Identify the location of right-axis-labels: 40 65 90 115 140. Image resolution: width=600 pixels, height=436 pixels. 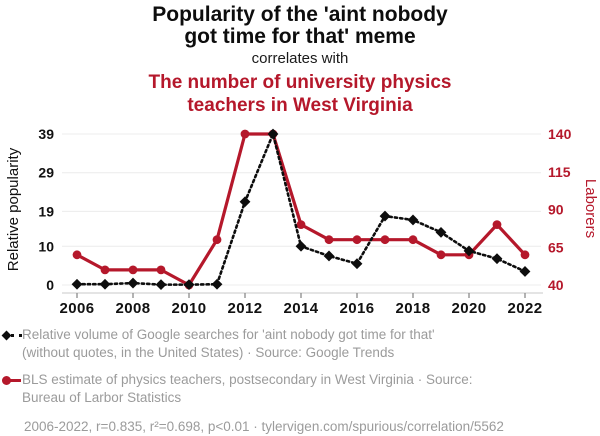
(560, 209).